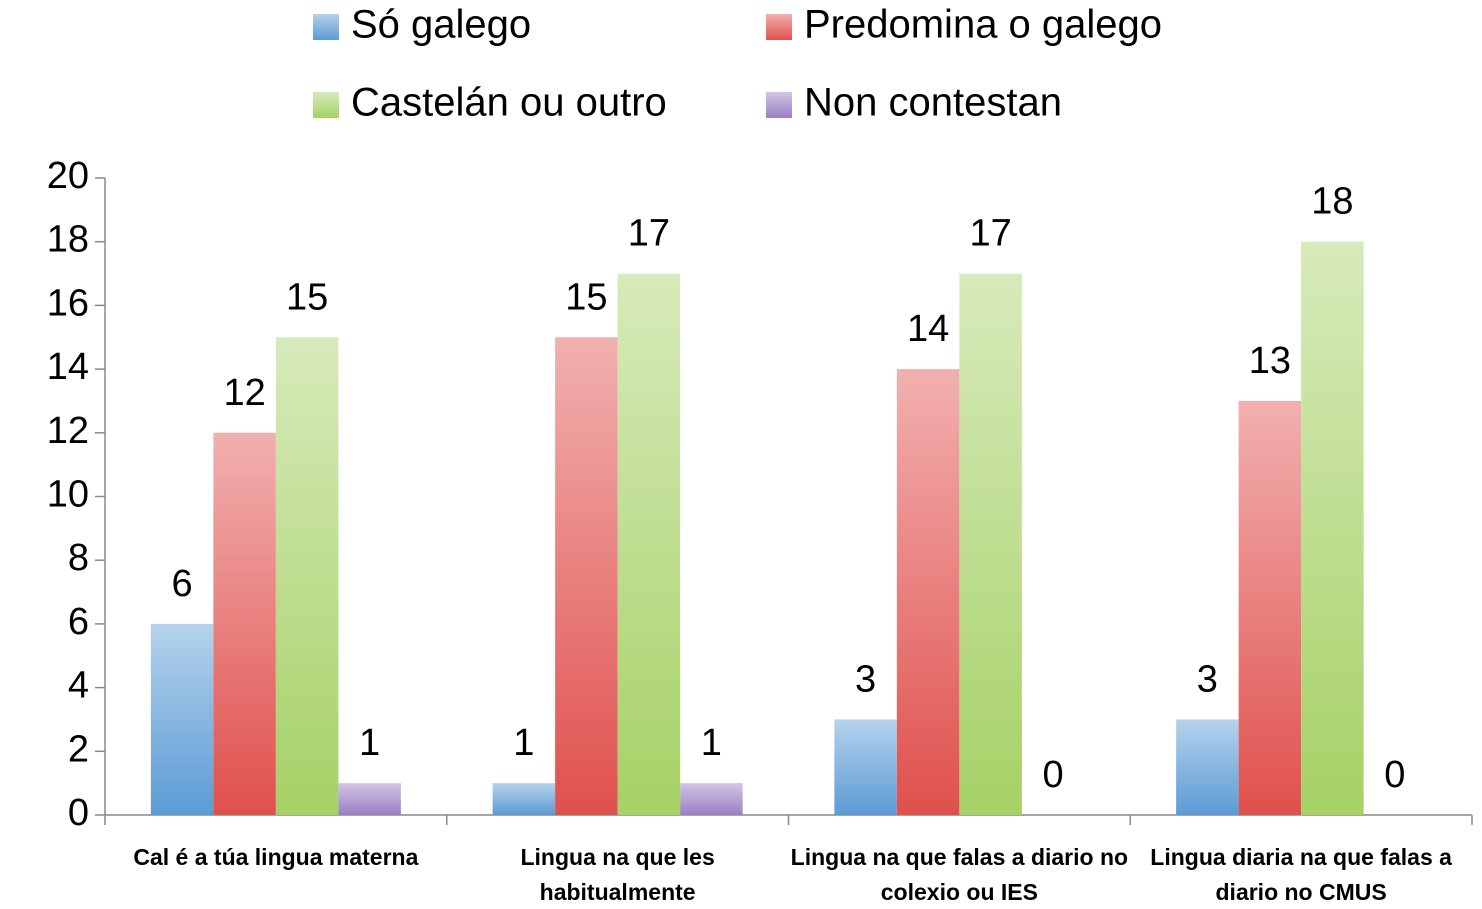 The width and height of the screenshot is (1482, 909). Describe the element at coordinates (68, 303) in the screenshot. I see `y-tick-label: 16` at that location.